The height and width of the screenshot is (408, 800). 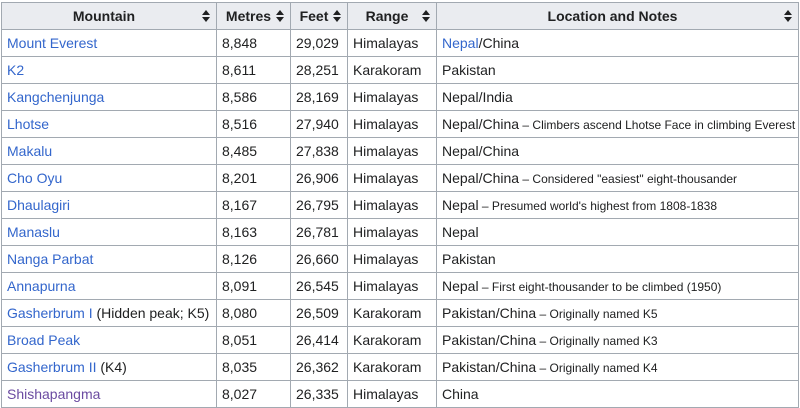 I want to click on metres-cell: 8,848, so click(x=253, y=43).